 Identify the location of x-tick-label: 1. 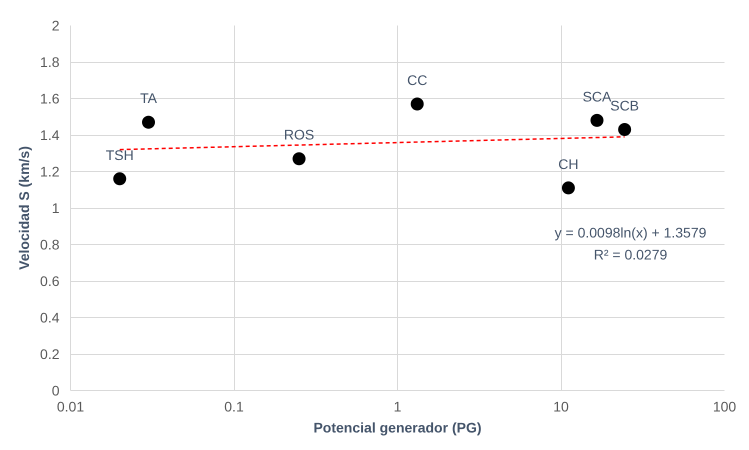
(398, 406).